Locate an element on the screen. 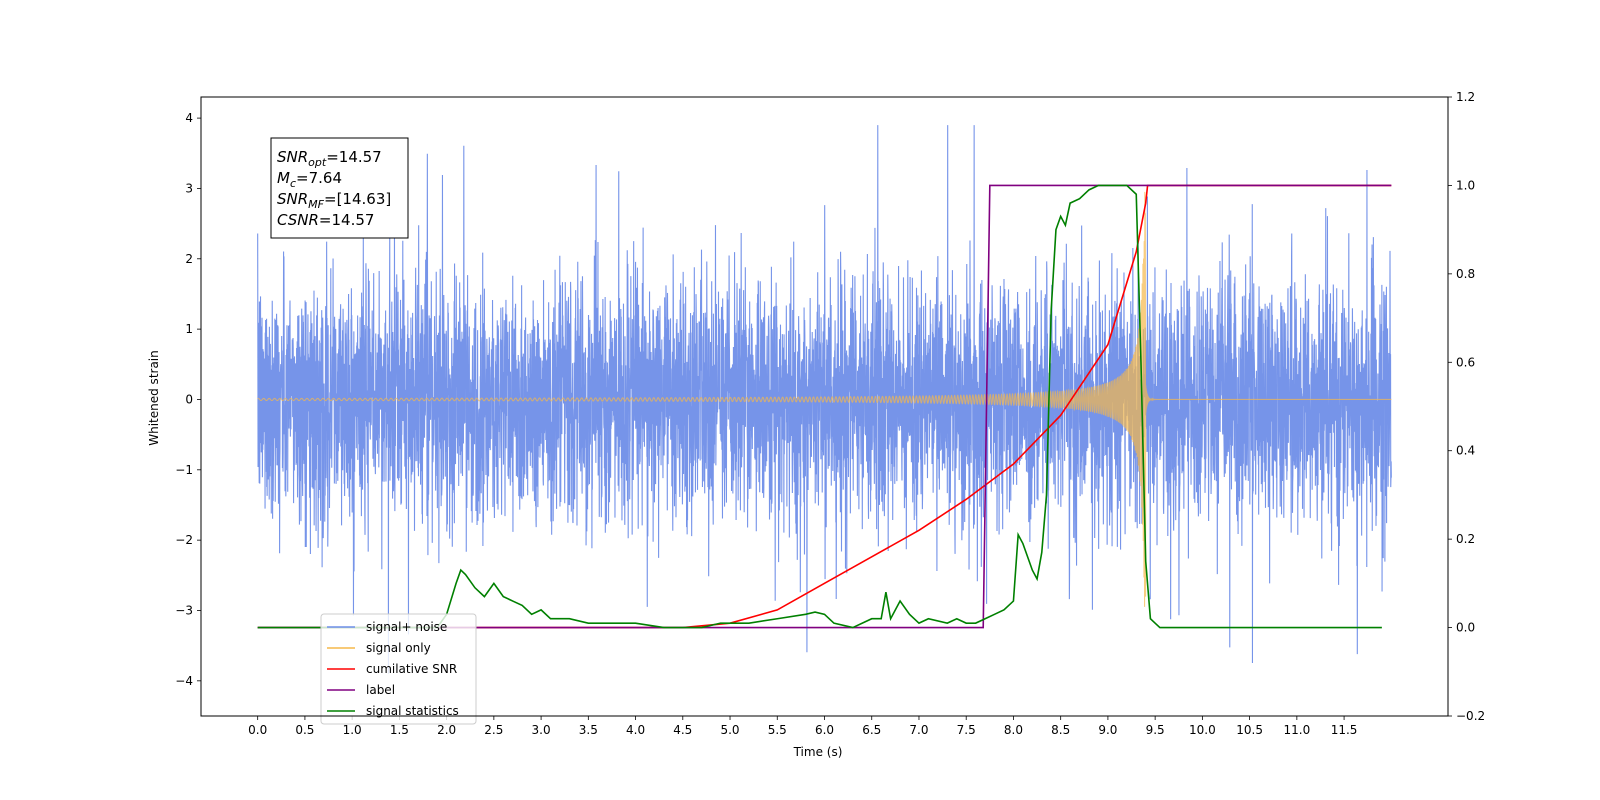 Image resolution: width=1600 pixels, height=800 pixels. y2-tick-label: 0.6 is located at coordinates (1465, 362).